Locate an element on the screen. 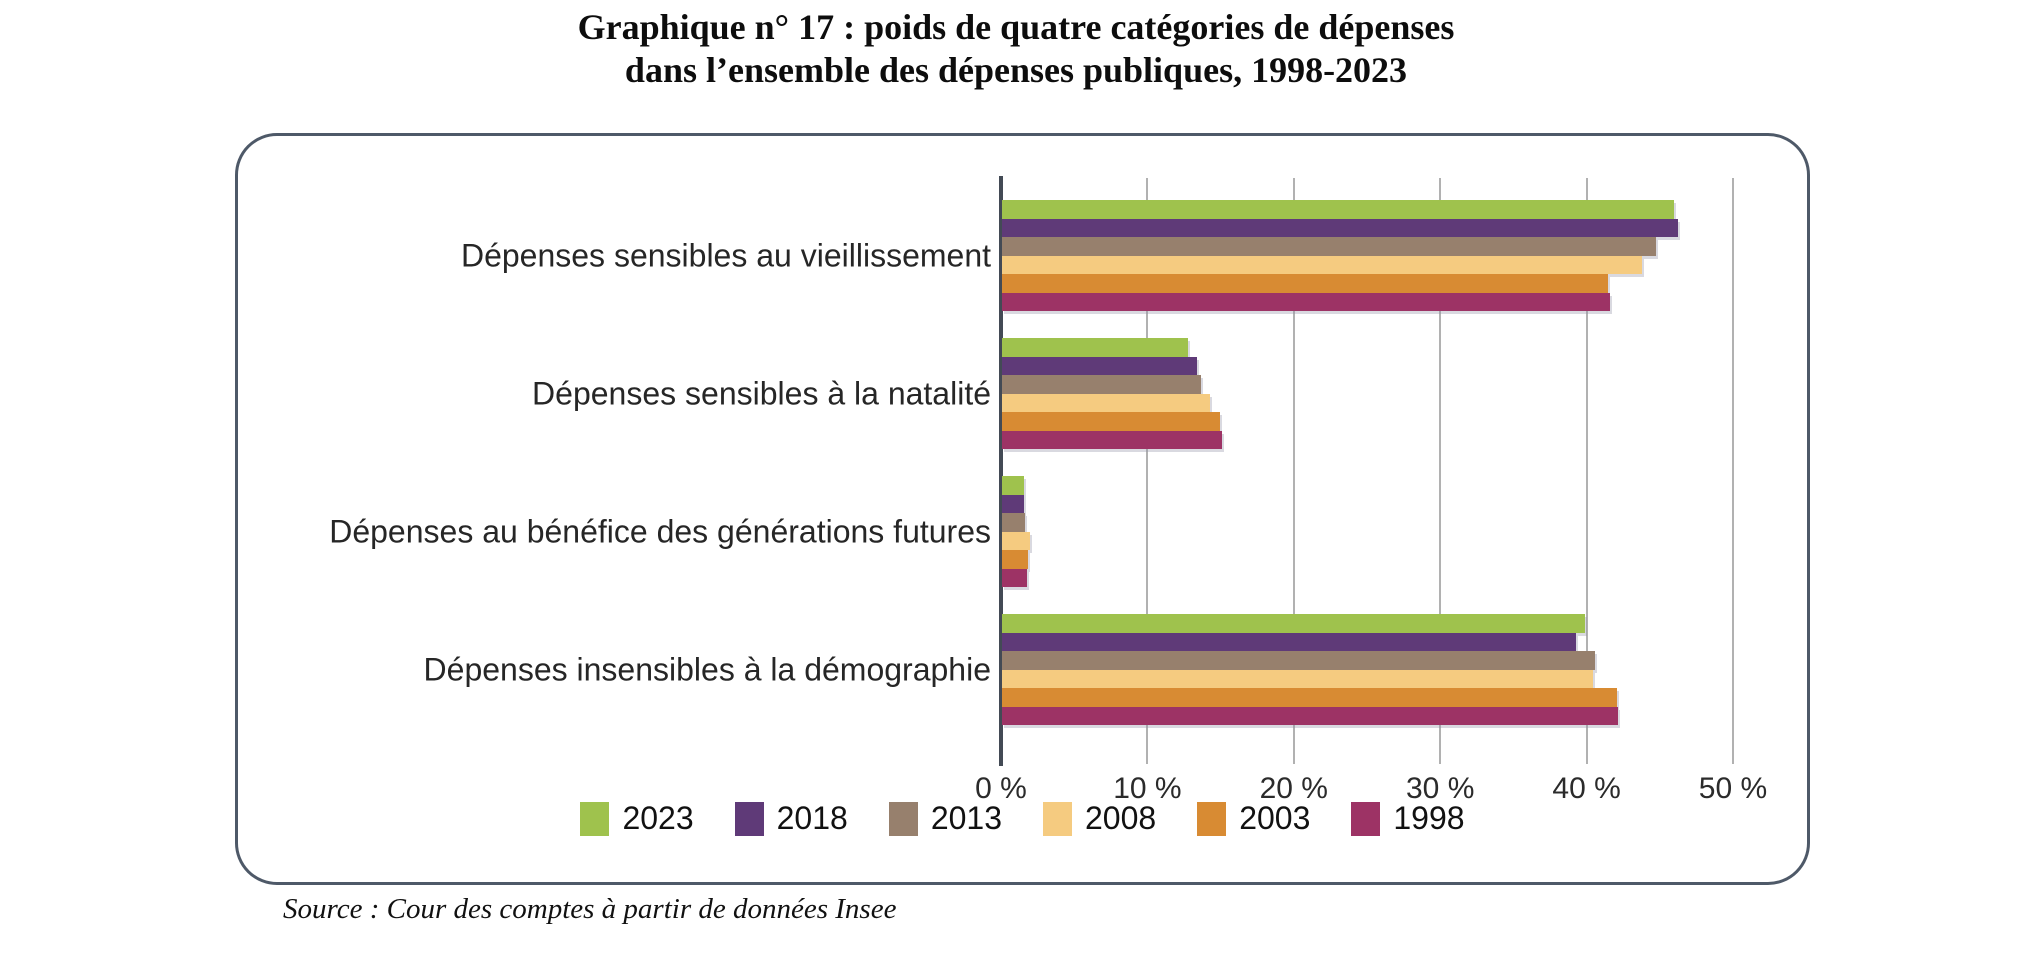 The image size is (2032, 957). x-tick-label: 10 % is located at coordinates (1147, 788).